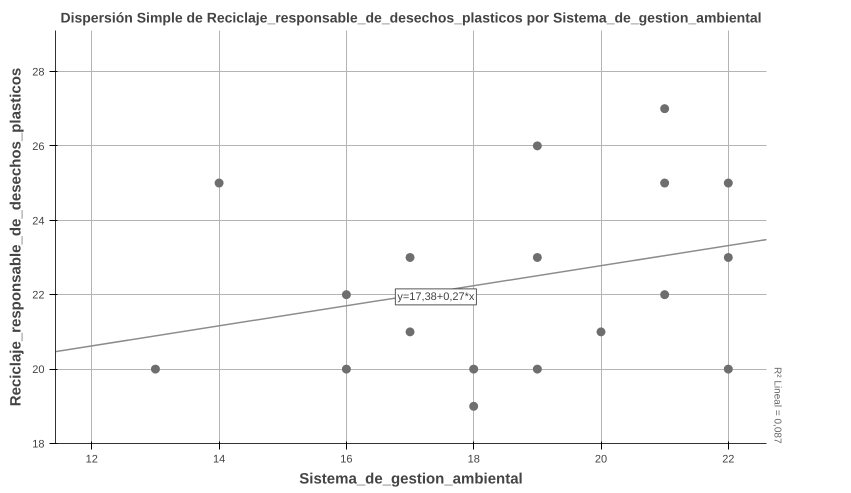 The image size is (851, 493). I want to click on x-tick-label: 12, so click(92, 460).